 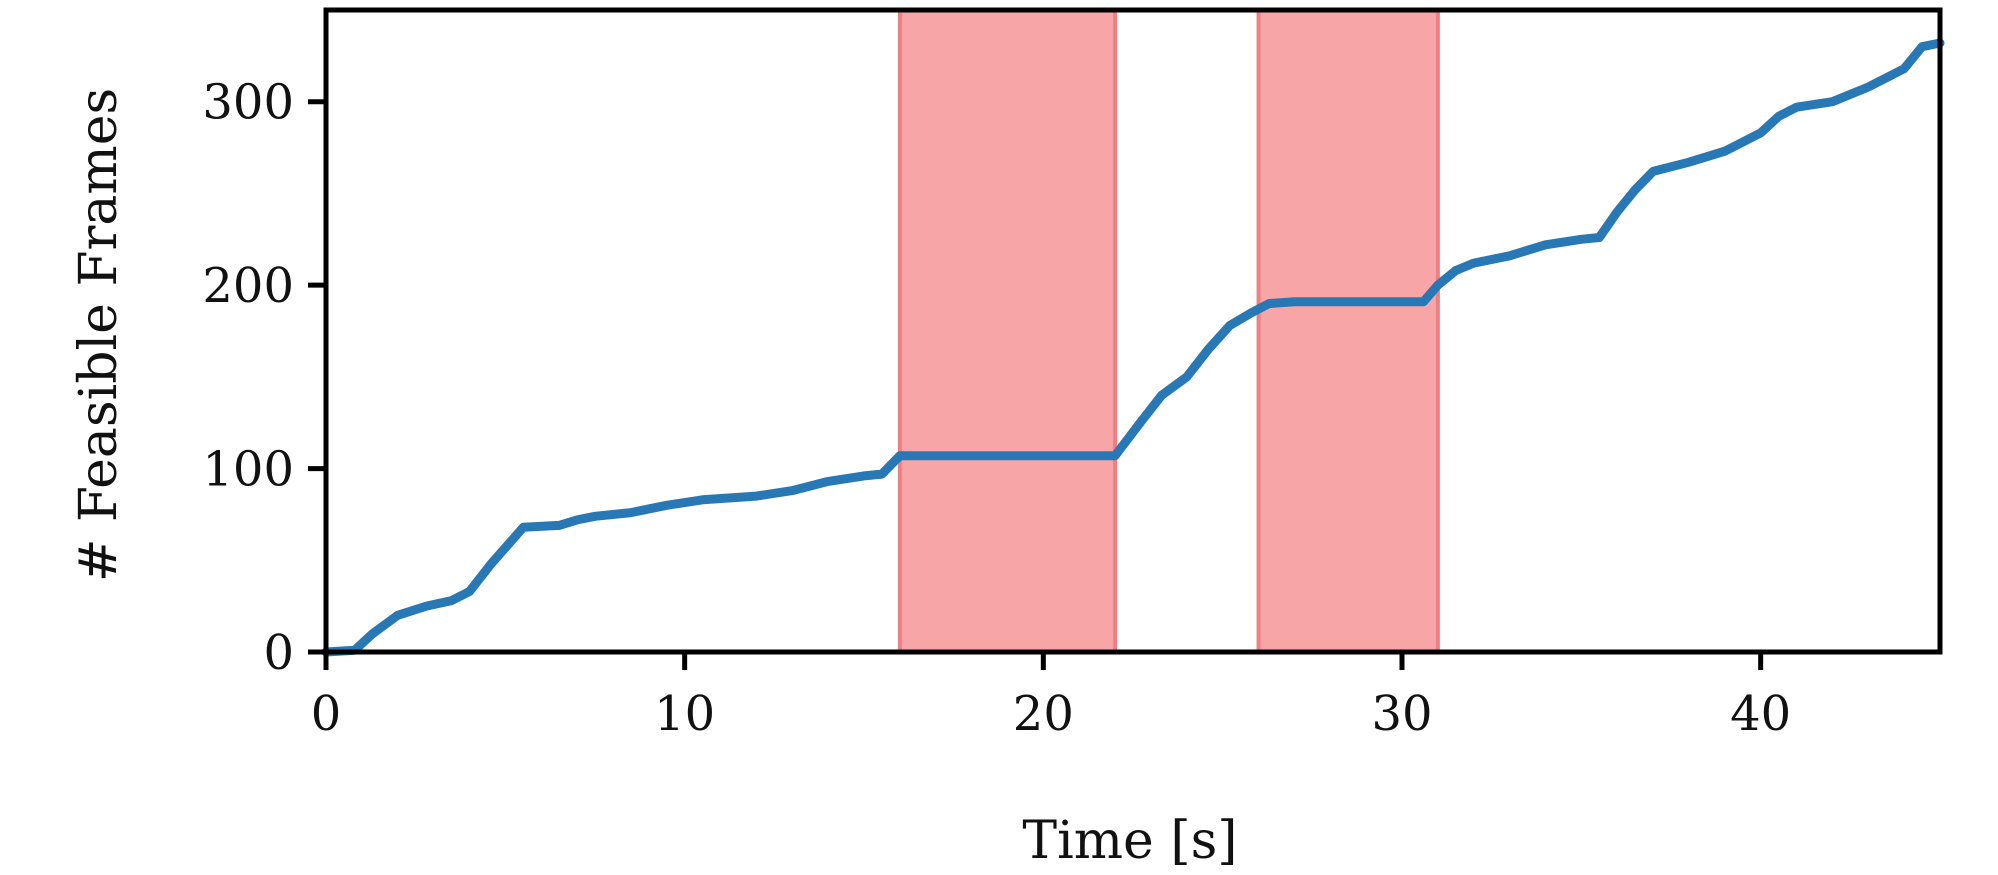 I want to click on y-axis-label: # Feasible Frames, so click(x=99, y=335).